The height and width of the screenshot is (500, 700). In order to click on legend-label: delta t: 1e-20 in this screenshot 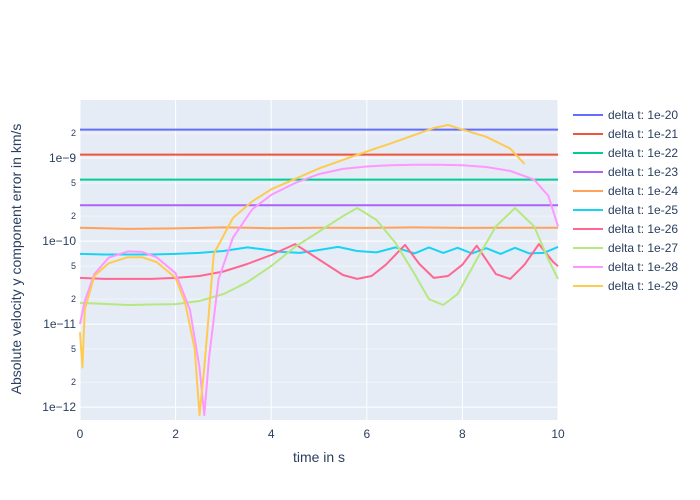, I will do `click(643, 115)`.